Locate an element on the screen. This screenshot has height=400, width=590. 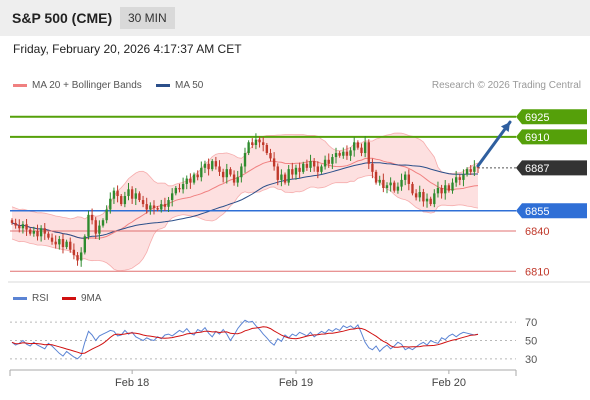
timestamp-line: Friday, February 20, 2026 4:17:37 AM CET is located at coordinates (127, 49).